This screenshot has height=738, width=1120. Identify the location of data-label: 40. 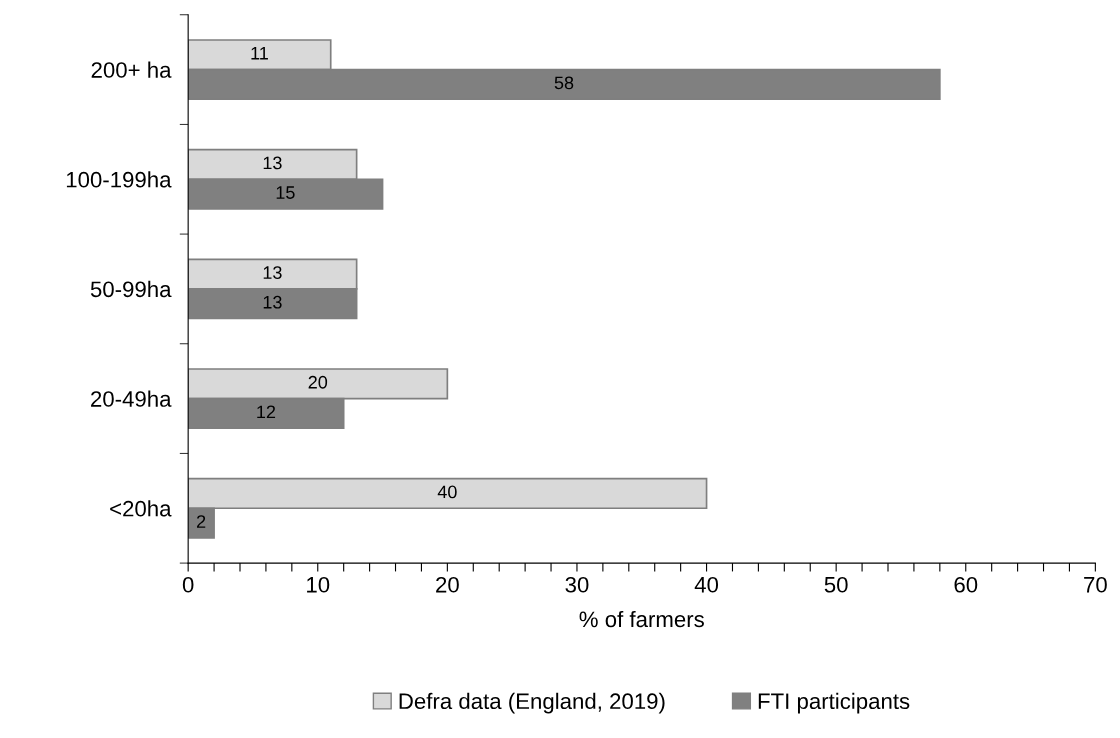
(447, 492).